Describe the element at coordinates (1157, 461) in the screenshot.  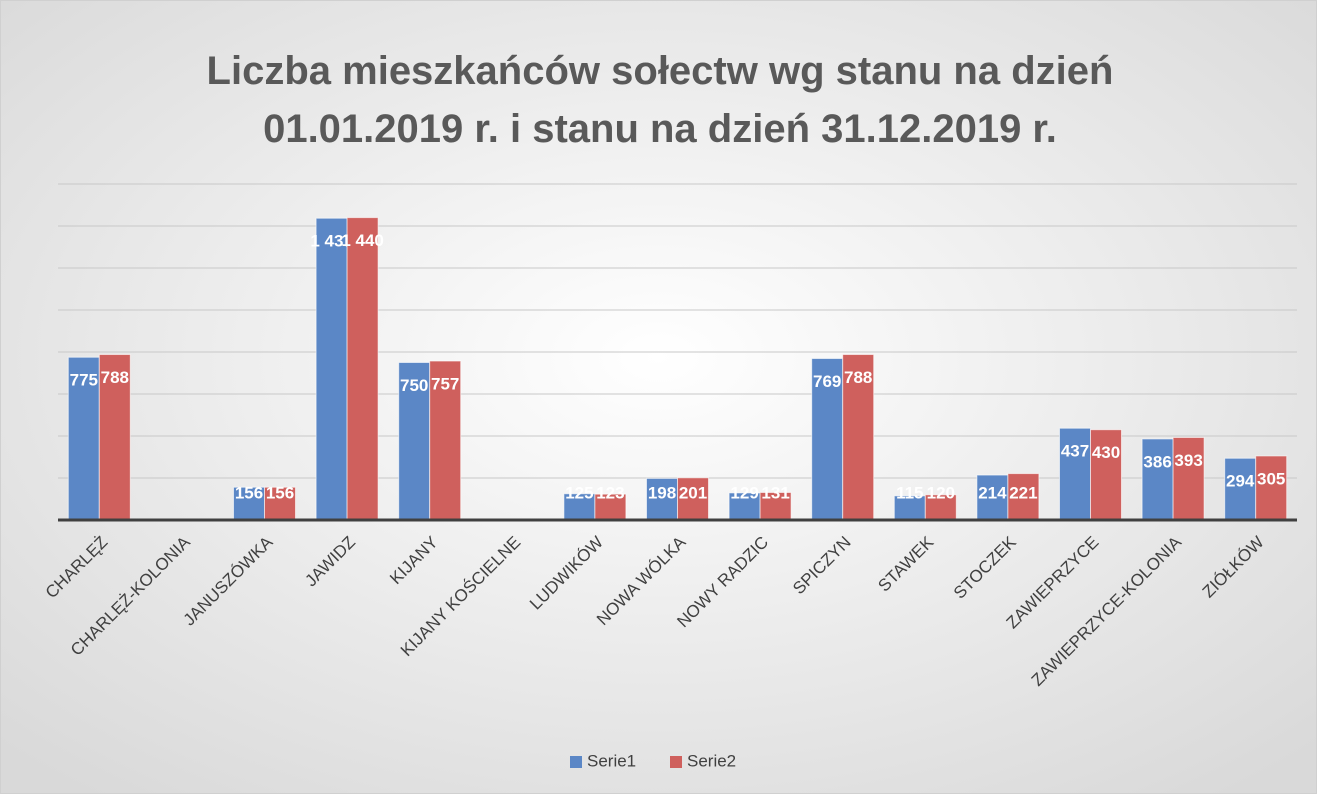
I see `data-label: 386` at that location.